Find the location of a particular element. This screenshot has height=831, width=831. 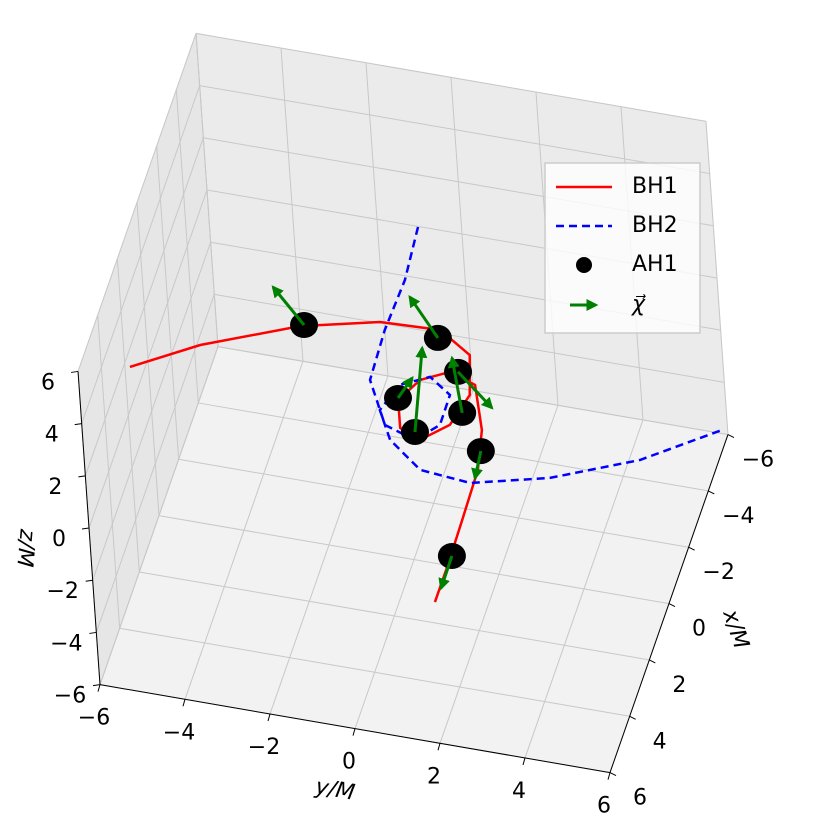

legend-marker is located at coordinates (584, 265).